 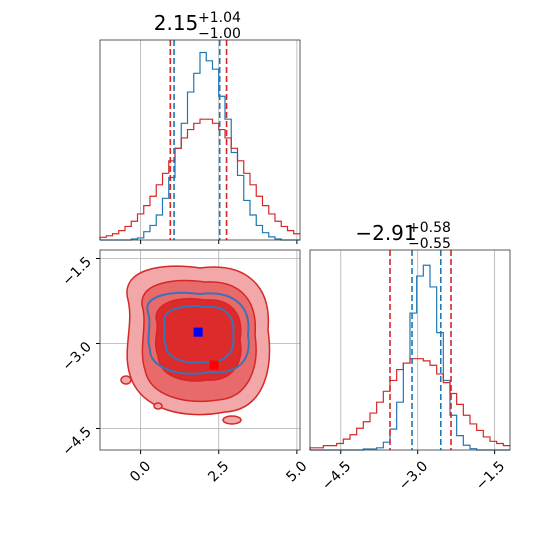 I want to click on title-subscript: −1.00, so click(x=219, y=34).